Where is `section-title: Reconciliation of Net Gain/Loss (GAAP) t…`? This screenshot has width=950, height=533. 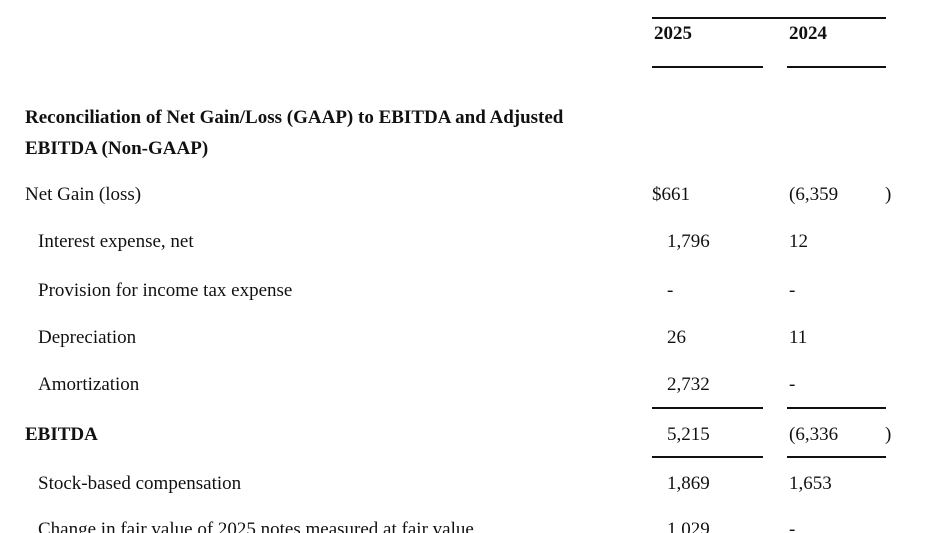
section-title: Reconciliation of Net Gain/Loss (GAAP) t… is located at coordinates (294, 133).